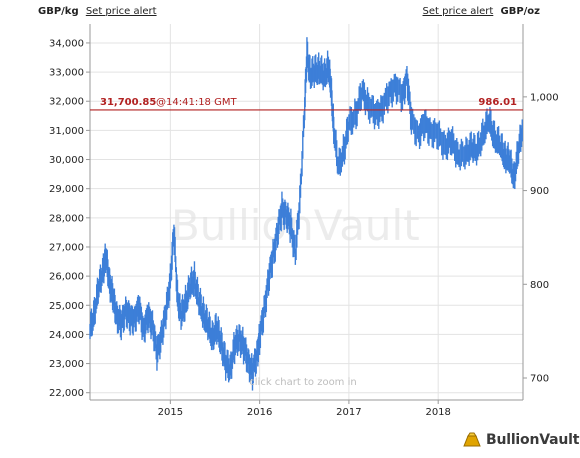  Describe the element at coordinates (348, 412) in the screenshot. I see `x-tick-label: 2017` at that location.